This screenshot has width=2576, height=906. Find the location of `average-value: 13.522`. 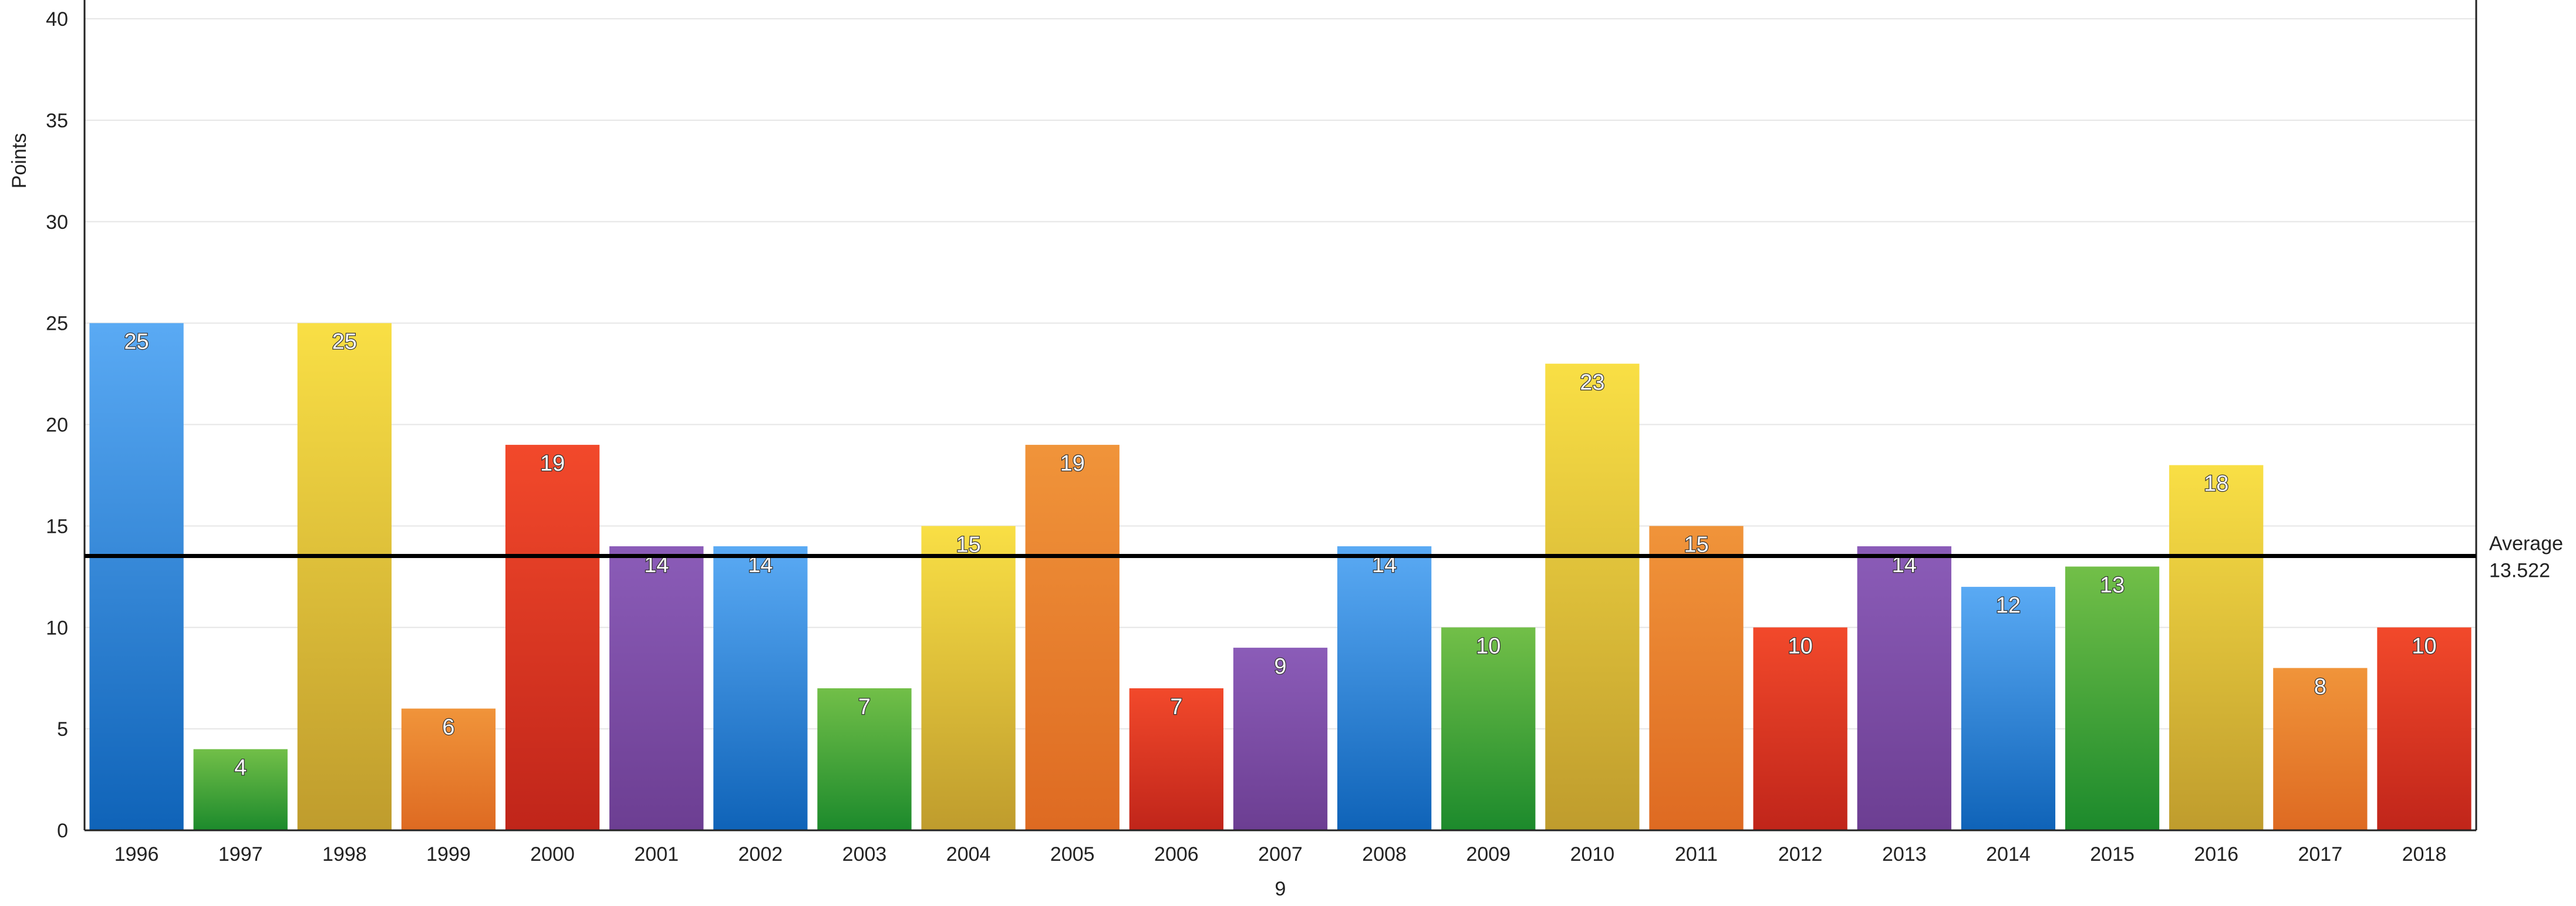

average-value: 13.522 is located at coordinates (2519, 570).